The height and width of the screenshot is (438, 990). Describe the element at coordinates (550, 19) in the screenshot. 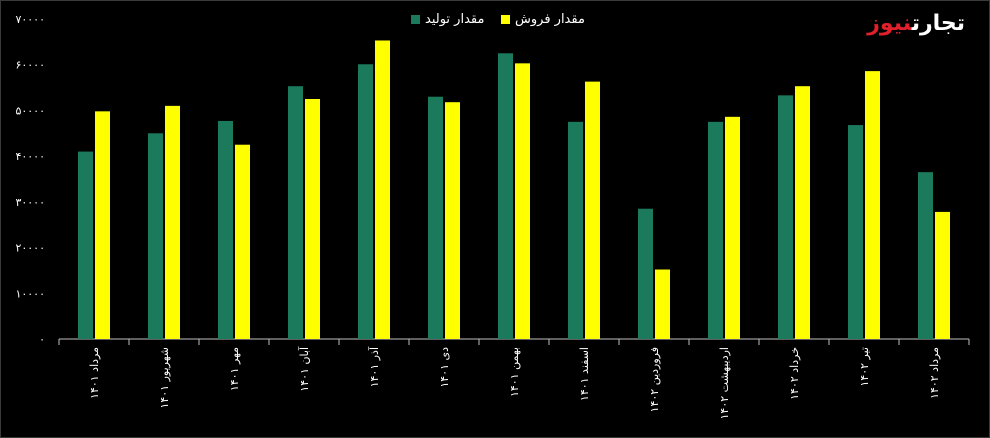

I see `legend-label-sales: مقدار فروش` at that location.